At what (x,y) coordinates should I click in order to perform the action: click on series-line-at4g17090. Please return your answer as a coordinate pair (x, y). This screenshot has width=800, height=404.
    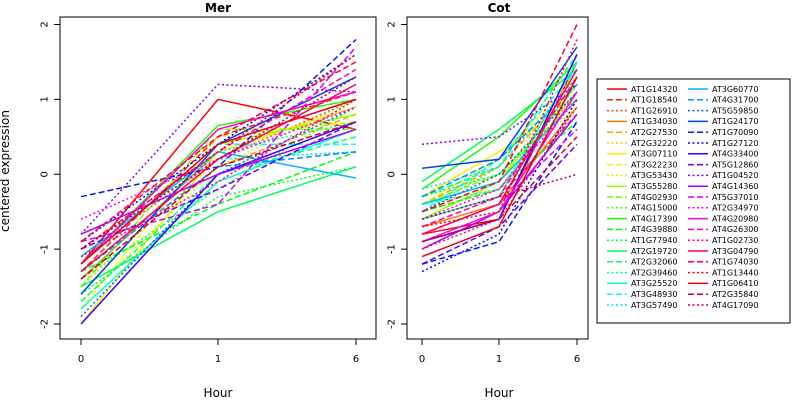
    Looking at the image, I should click on (218, 163).